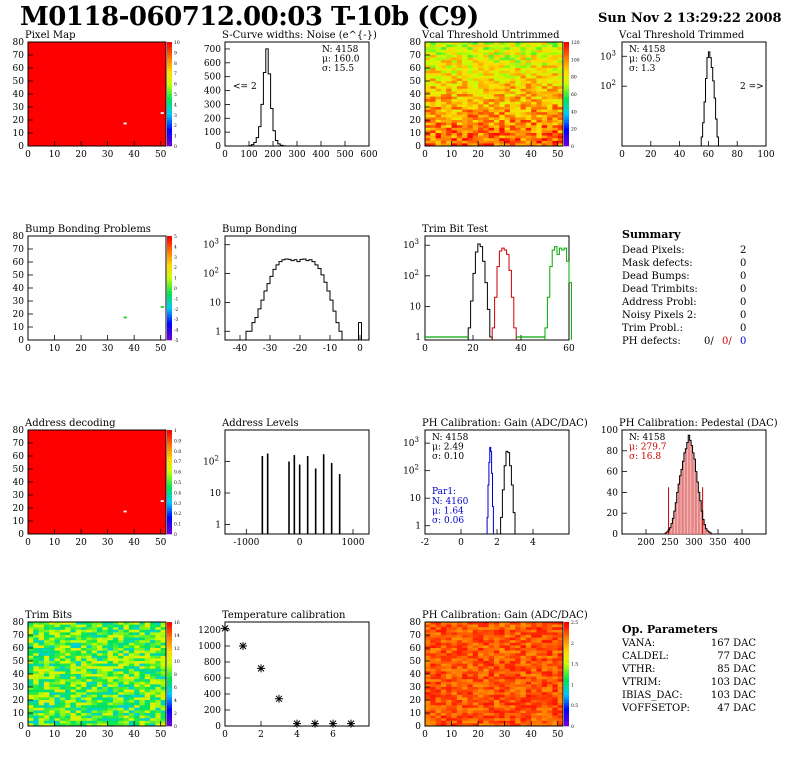  I want to click on x-tick-label: 40, so click(134, 155).